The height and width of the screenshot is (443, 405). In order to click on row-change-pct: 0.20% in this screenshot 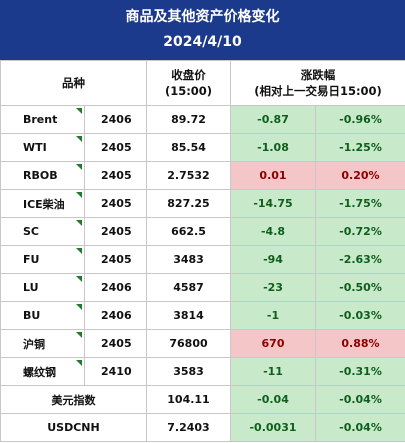, I will do `click(360, 175)`.